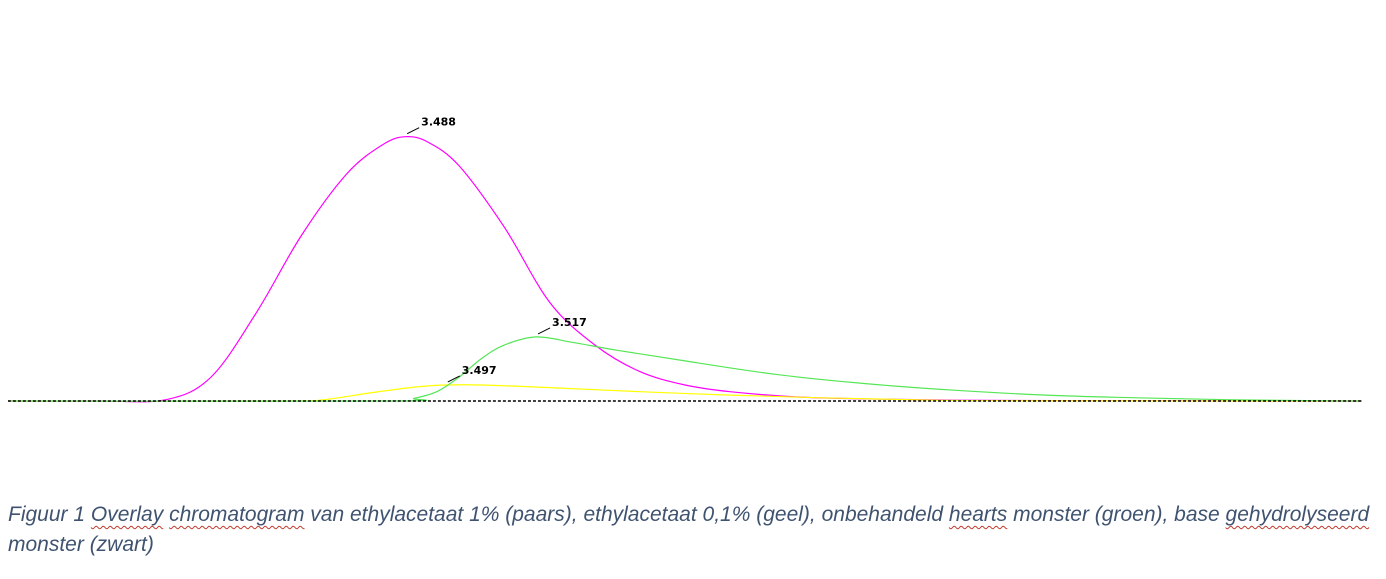 This screenshot has height=579, width=1386. I want to click on caption-part-1: Figuur 1, so click(49, 514).